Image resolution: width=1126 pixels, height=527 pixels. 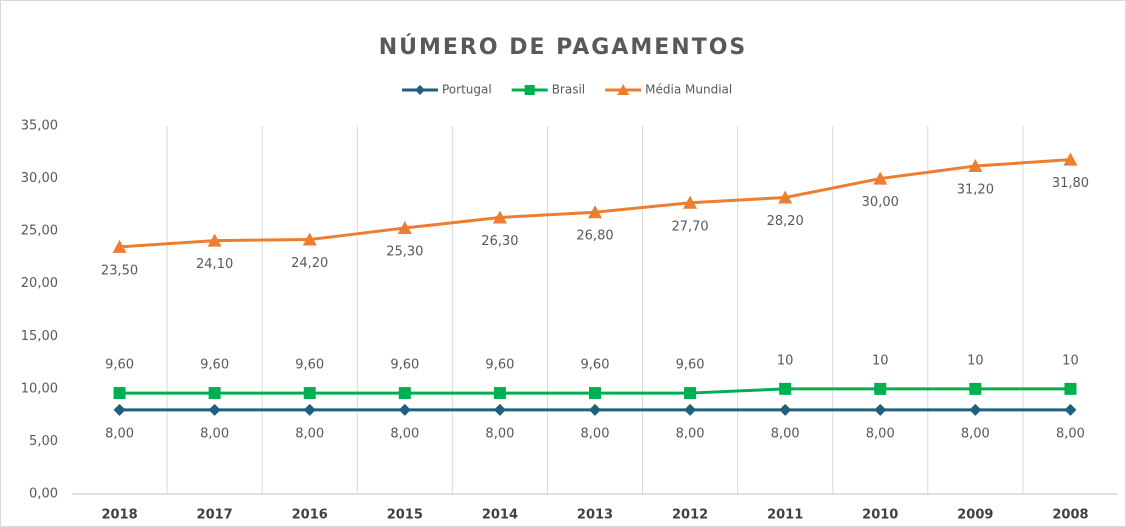 I want to click on data-label: 31,20, so click(x=975, y=189).